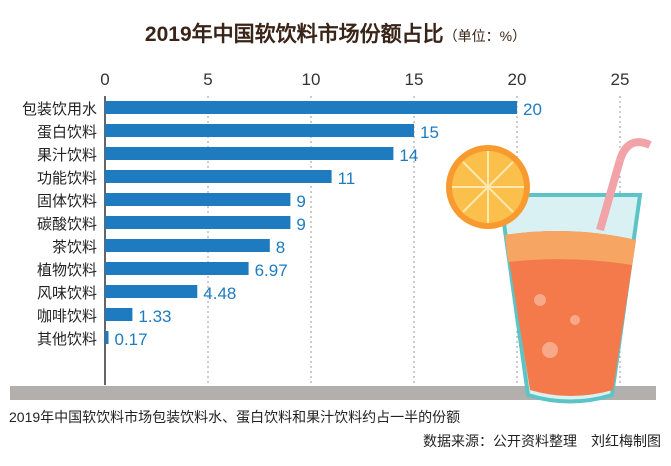  I want to click on x-tick-label: 15, so click(414, 79).